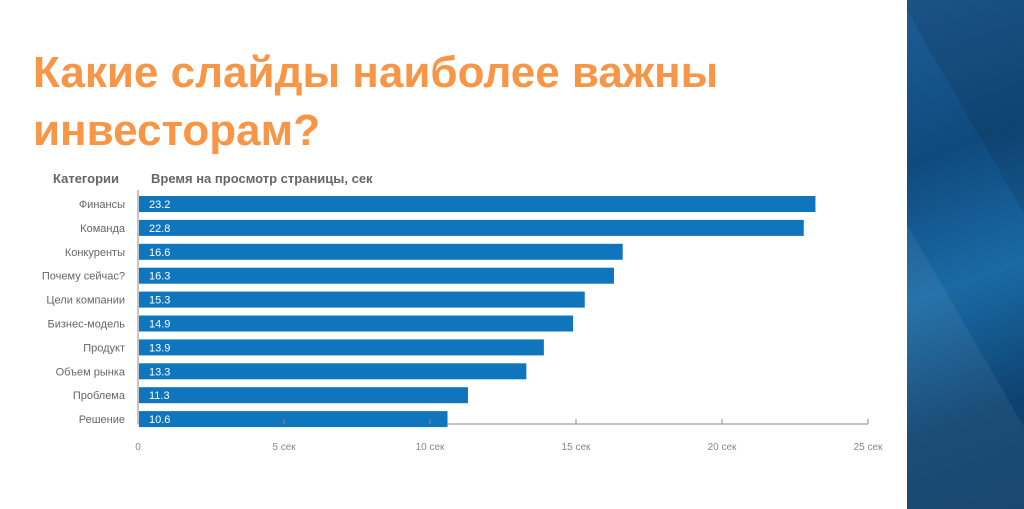 Image resolution: width=1024 pixels, height=509 pixels. What do you see at coordinates (159, 396) in the screenshot?
I see `bar-value-label: 11.3` at bounding box center [159, 396].